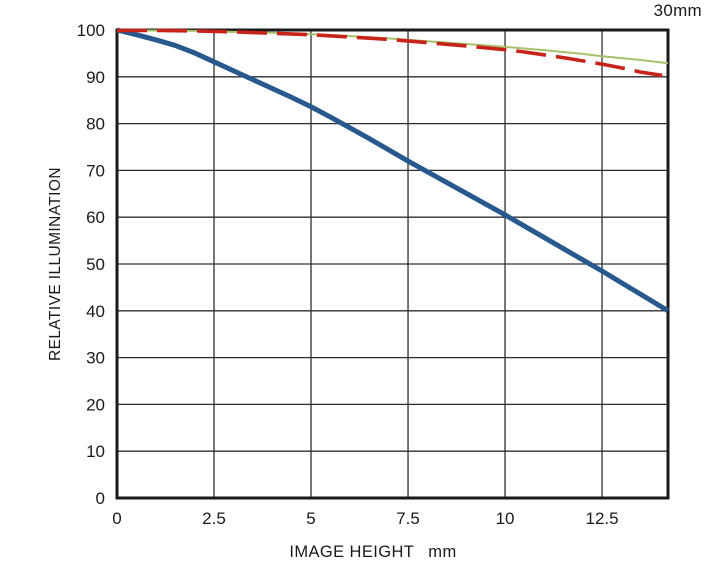  What do you see at coordinates (95, 170) in the screenshot?
I see `y-tick-label: 70` at bounding box center [95, 170].